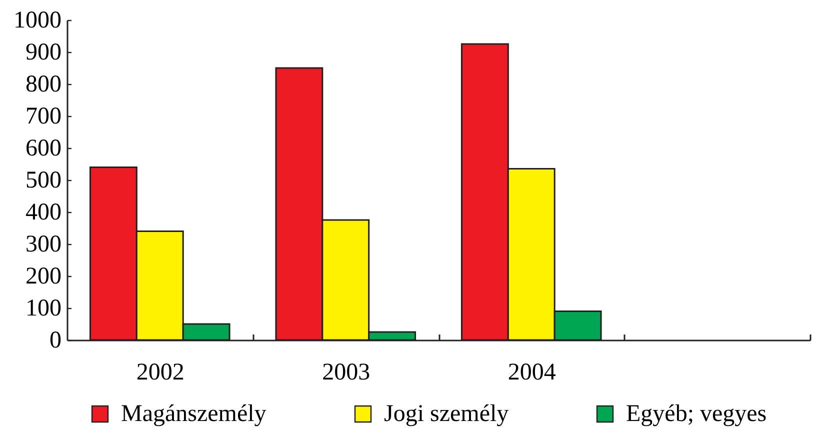  Describe the element at coordinates (44, 245) in the screenshot. I see `y-tick-label: 300` at that location.